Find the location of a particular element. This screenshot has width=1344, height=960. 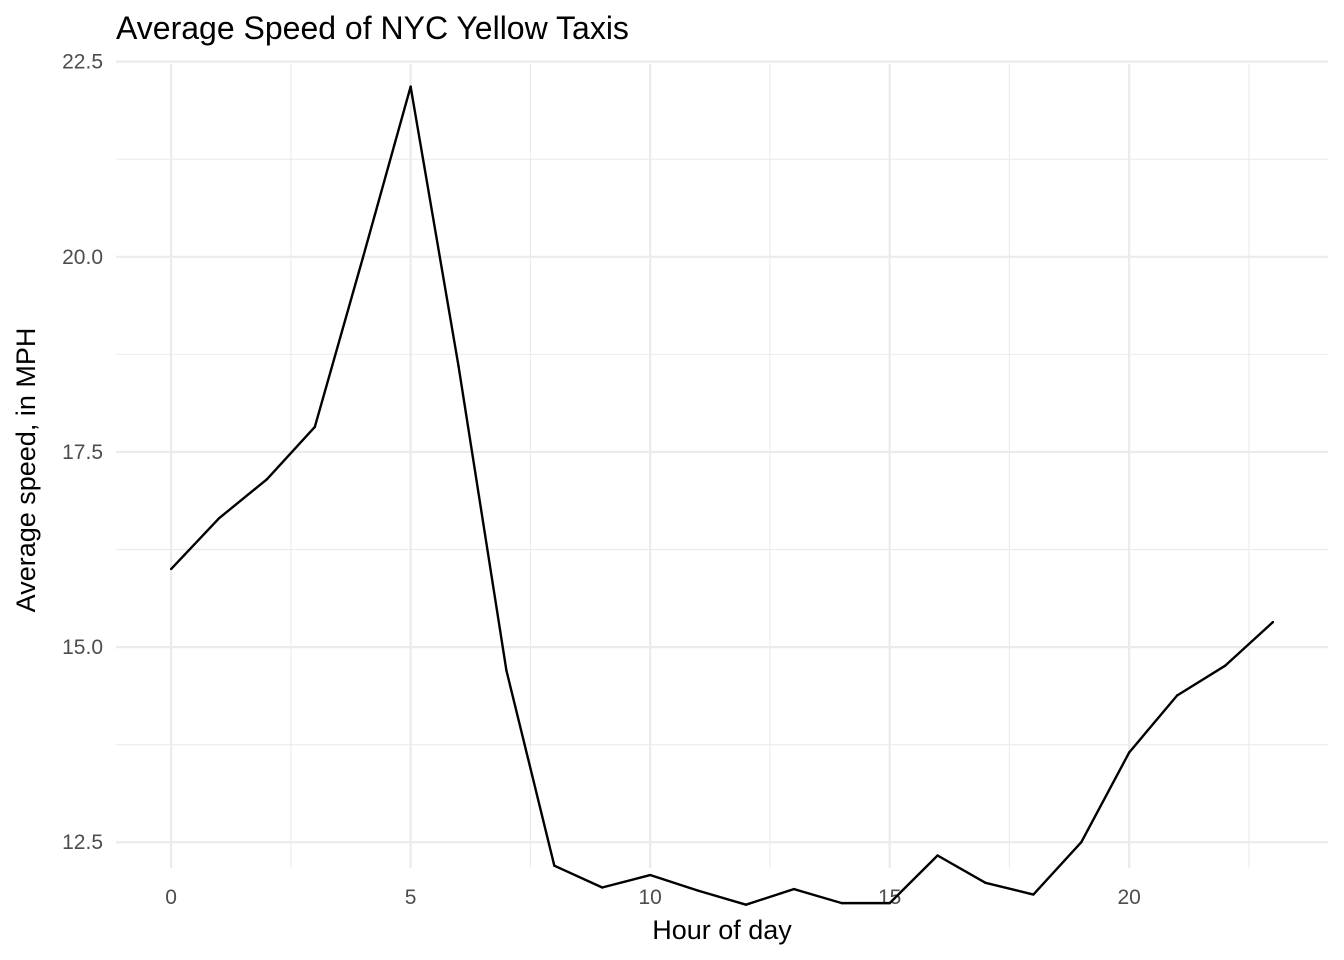

x-tick-label: 0 is located at coordinates (171, 897).